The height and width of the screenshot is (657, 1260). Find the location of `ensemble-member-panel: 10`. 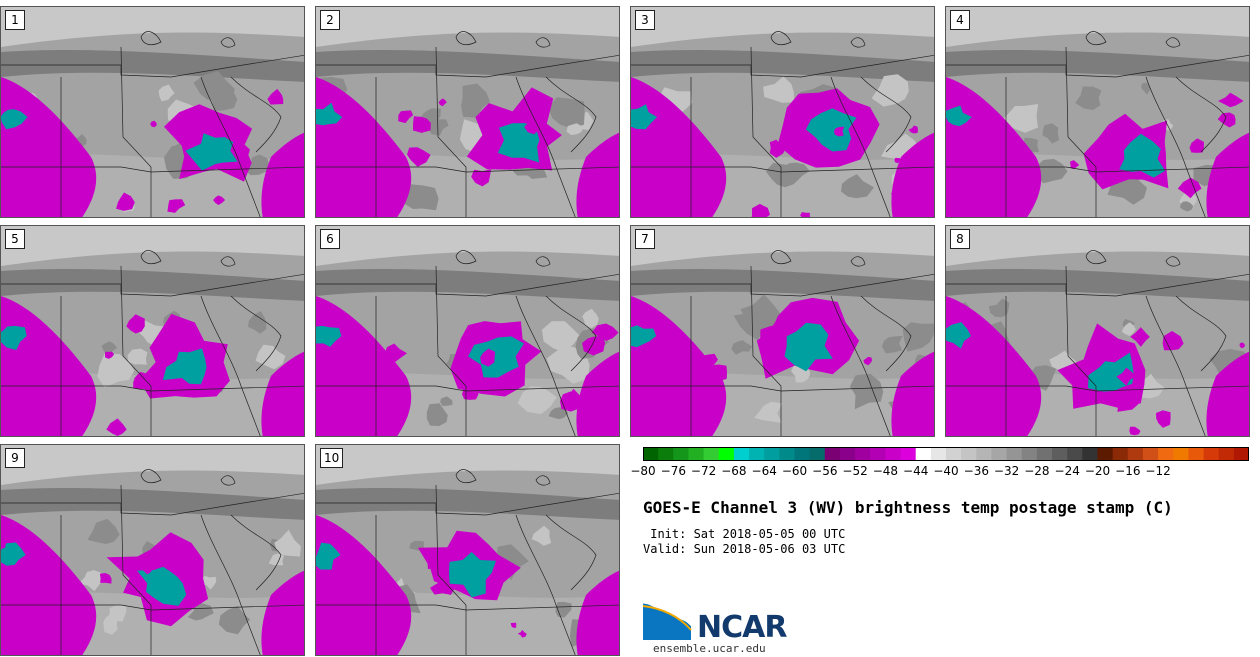

ensemble-member-panel: 10 is located at coordinates (467, 550).